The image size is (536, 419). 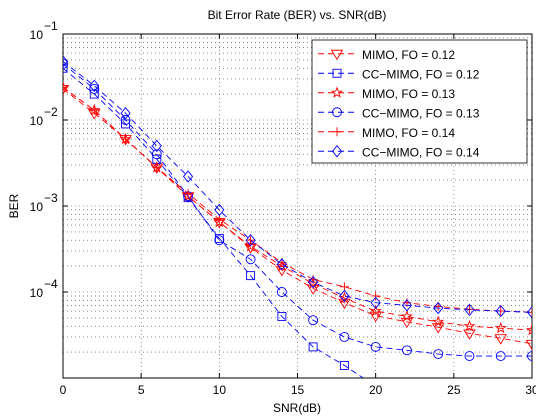 What do you see at coordinates (421, 113) in the screenshot?
I see `legend-label: CC−MIMO, FO = 0.13` at bounding box center [421, 113].